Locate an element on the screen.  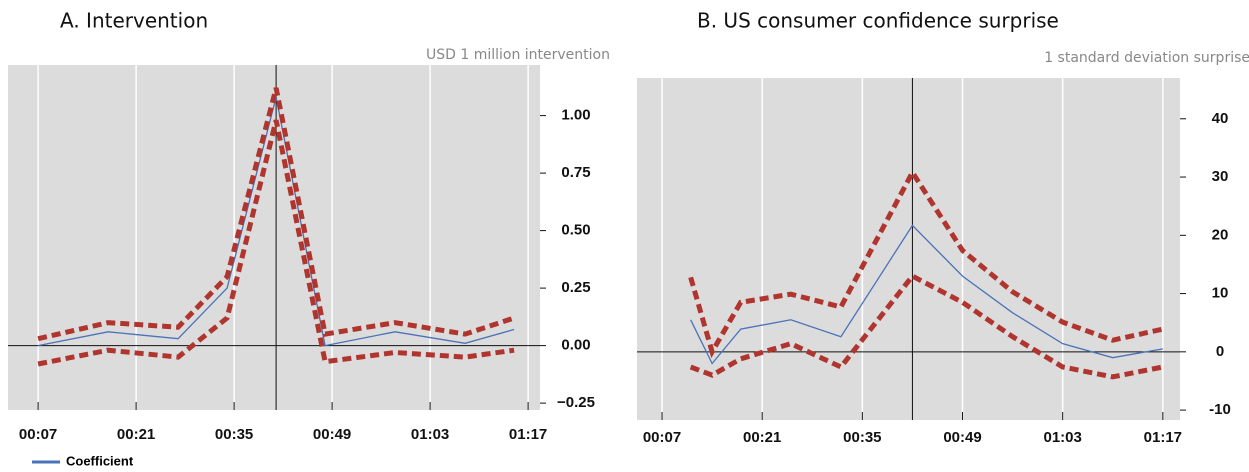
y-tick-label: 0.00 is located at coordinates (575, 345).